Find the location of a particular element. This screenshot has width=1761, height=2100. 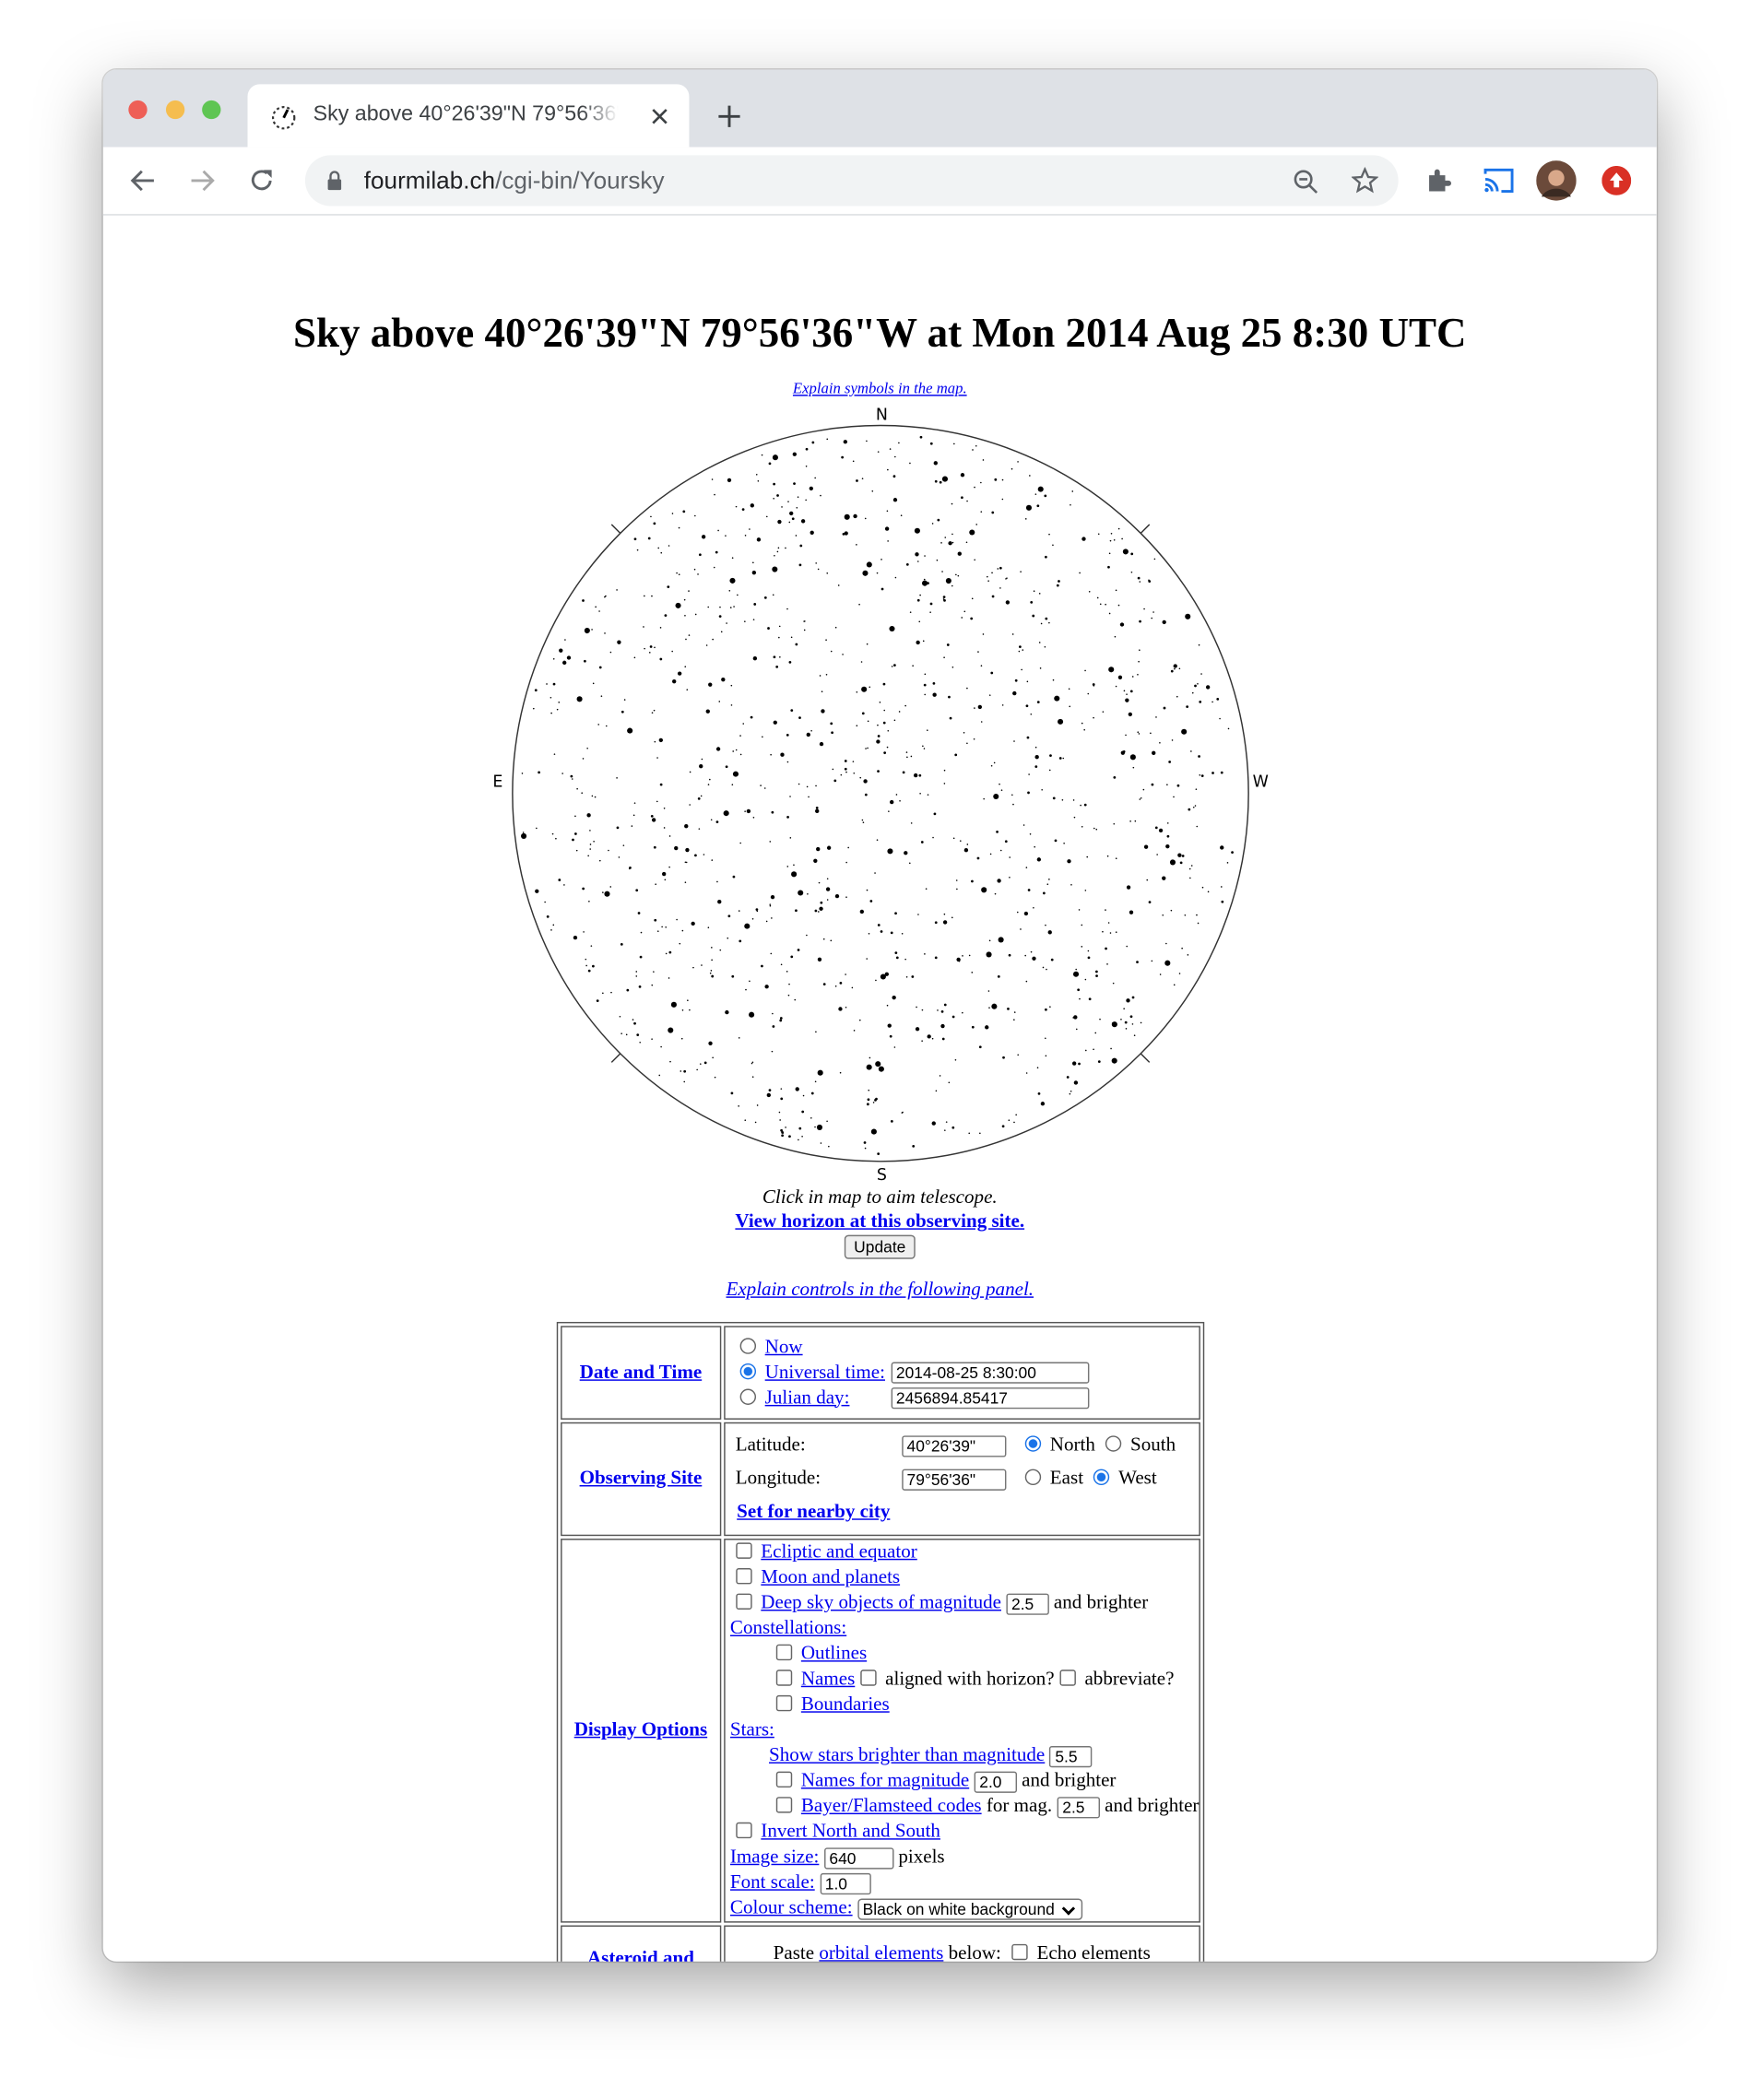

font-scale-link: Font scale: is located at coordinates (772, 1883).